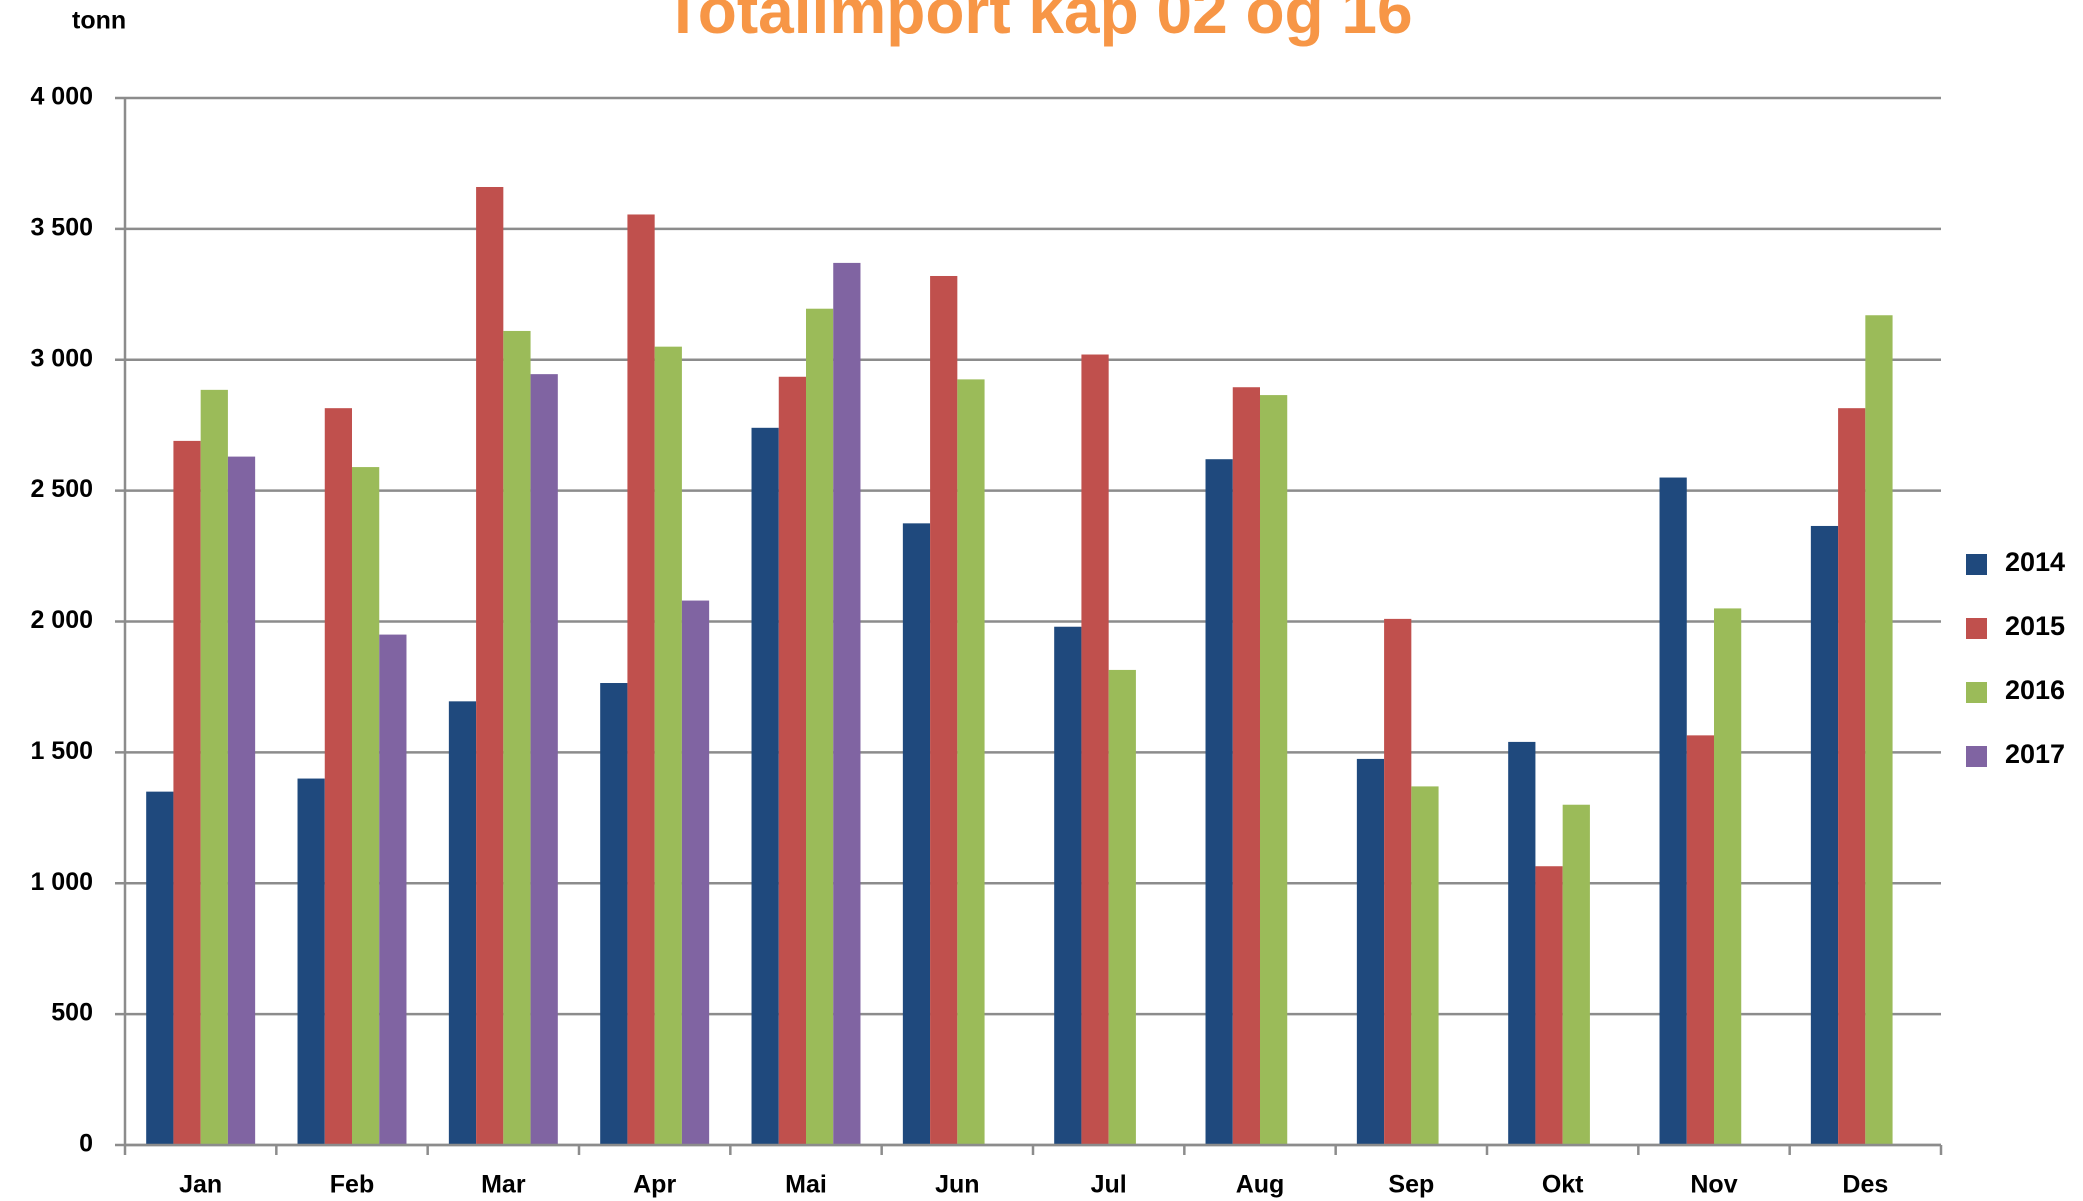 The image size is (2083, 1201). I want to click on legend-label: 2016, so click(2035, 690).